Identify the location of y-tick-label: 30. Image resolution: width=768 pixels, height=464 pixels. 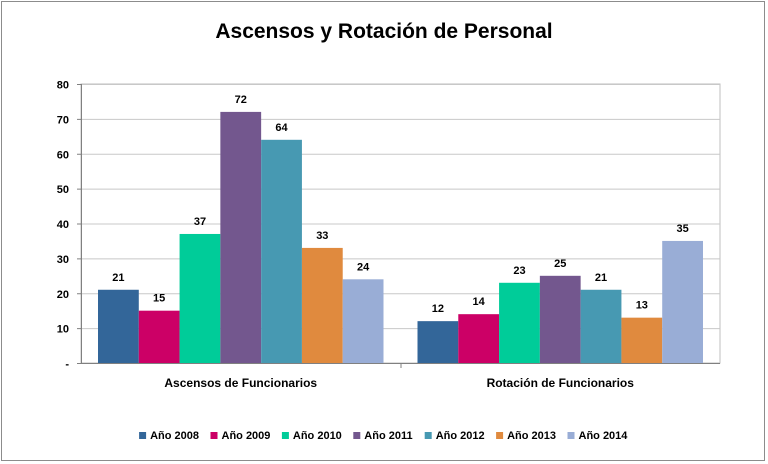
(63, 260).